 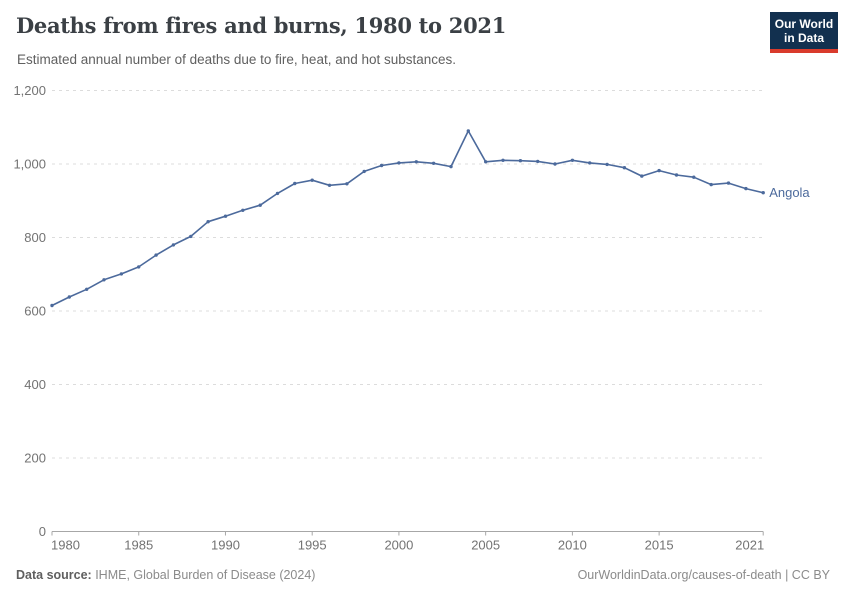 What do you see at coordinates (803, 38) in the screenshot?
I see `owid-logo-text-line2: in Data` at bounding box center [803, 38].